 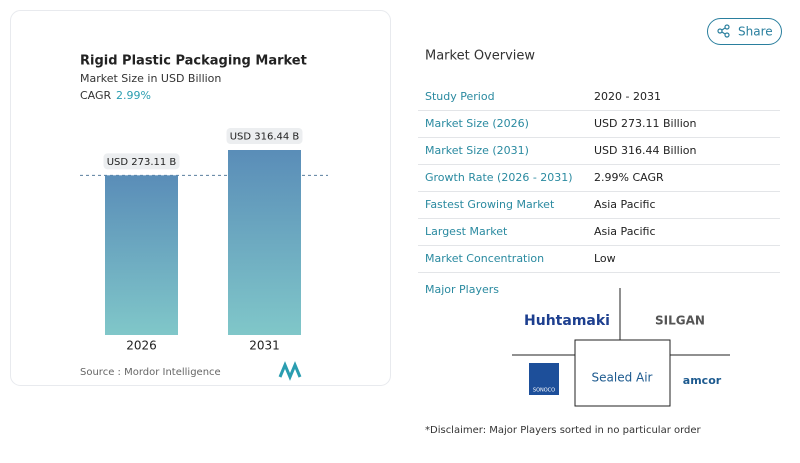 I want to click on x-tick-label: 2026, so click(x=141, y=346).